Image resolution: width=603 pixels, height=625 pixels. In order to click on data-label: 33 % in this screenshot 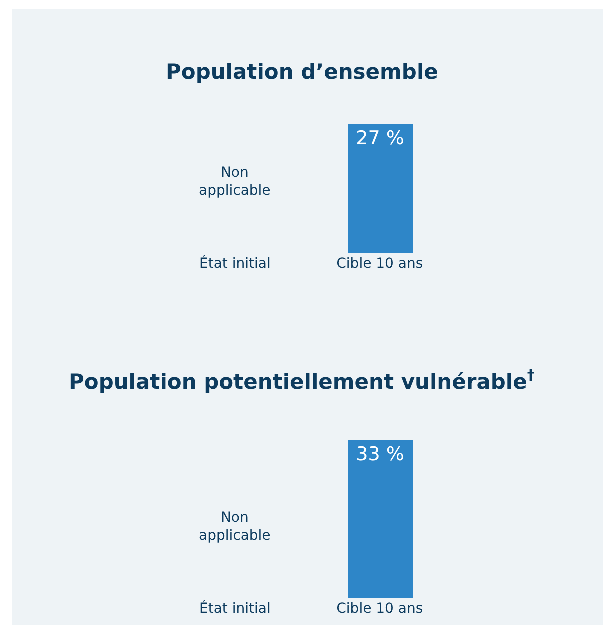, I will do `click(380, 454)`.